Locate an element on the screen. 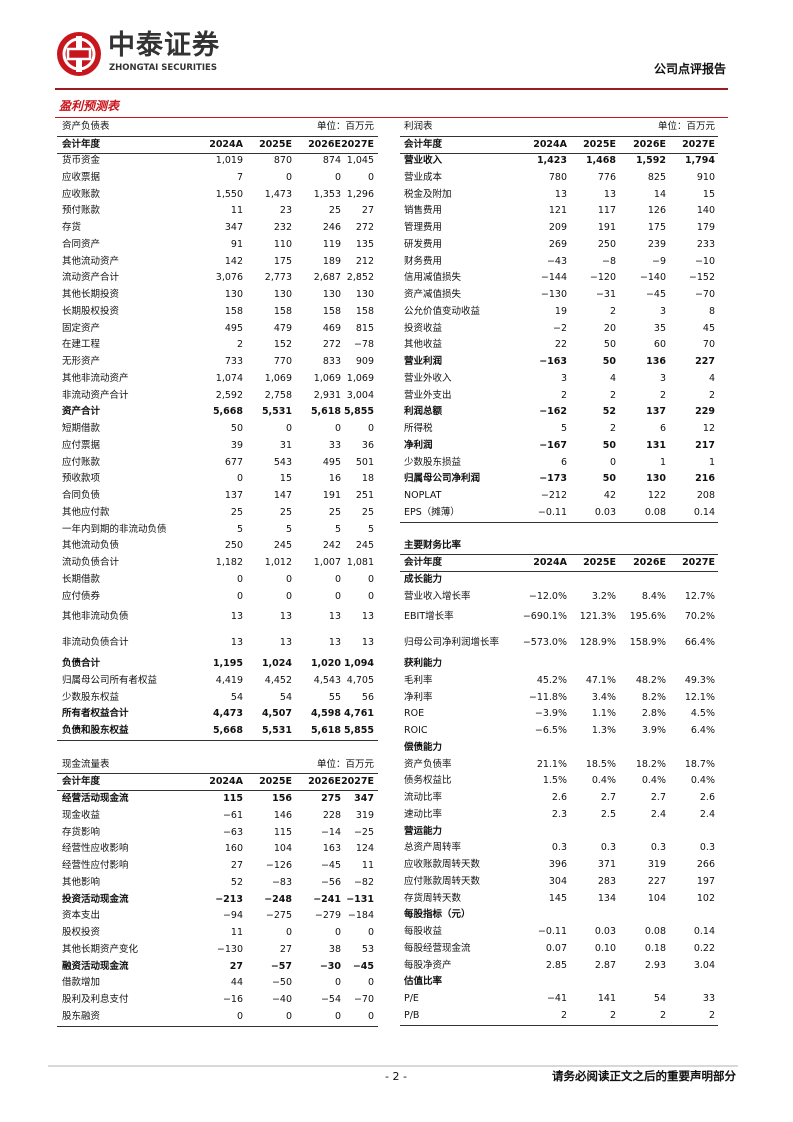 This screenshot has width=793, height=1122. row-label: 固定资产 is located at coordinates (81, 328).